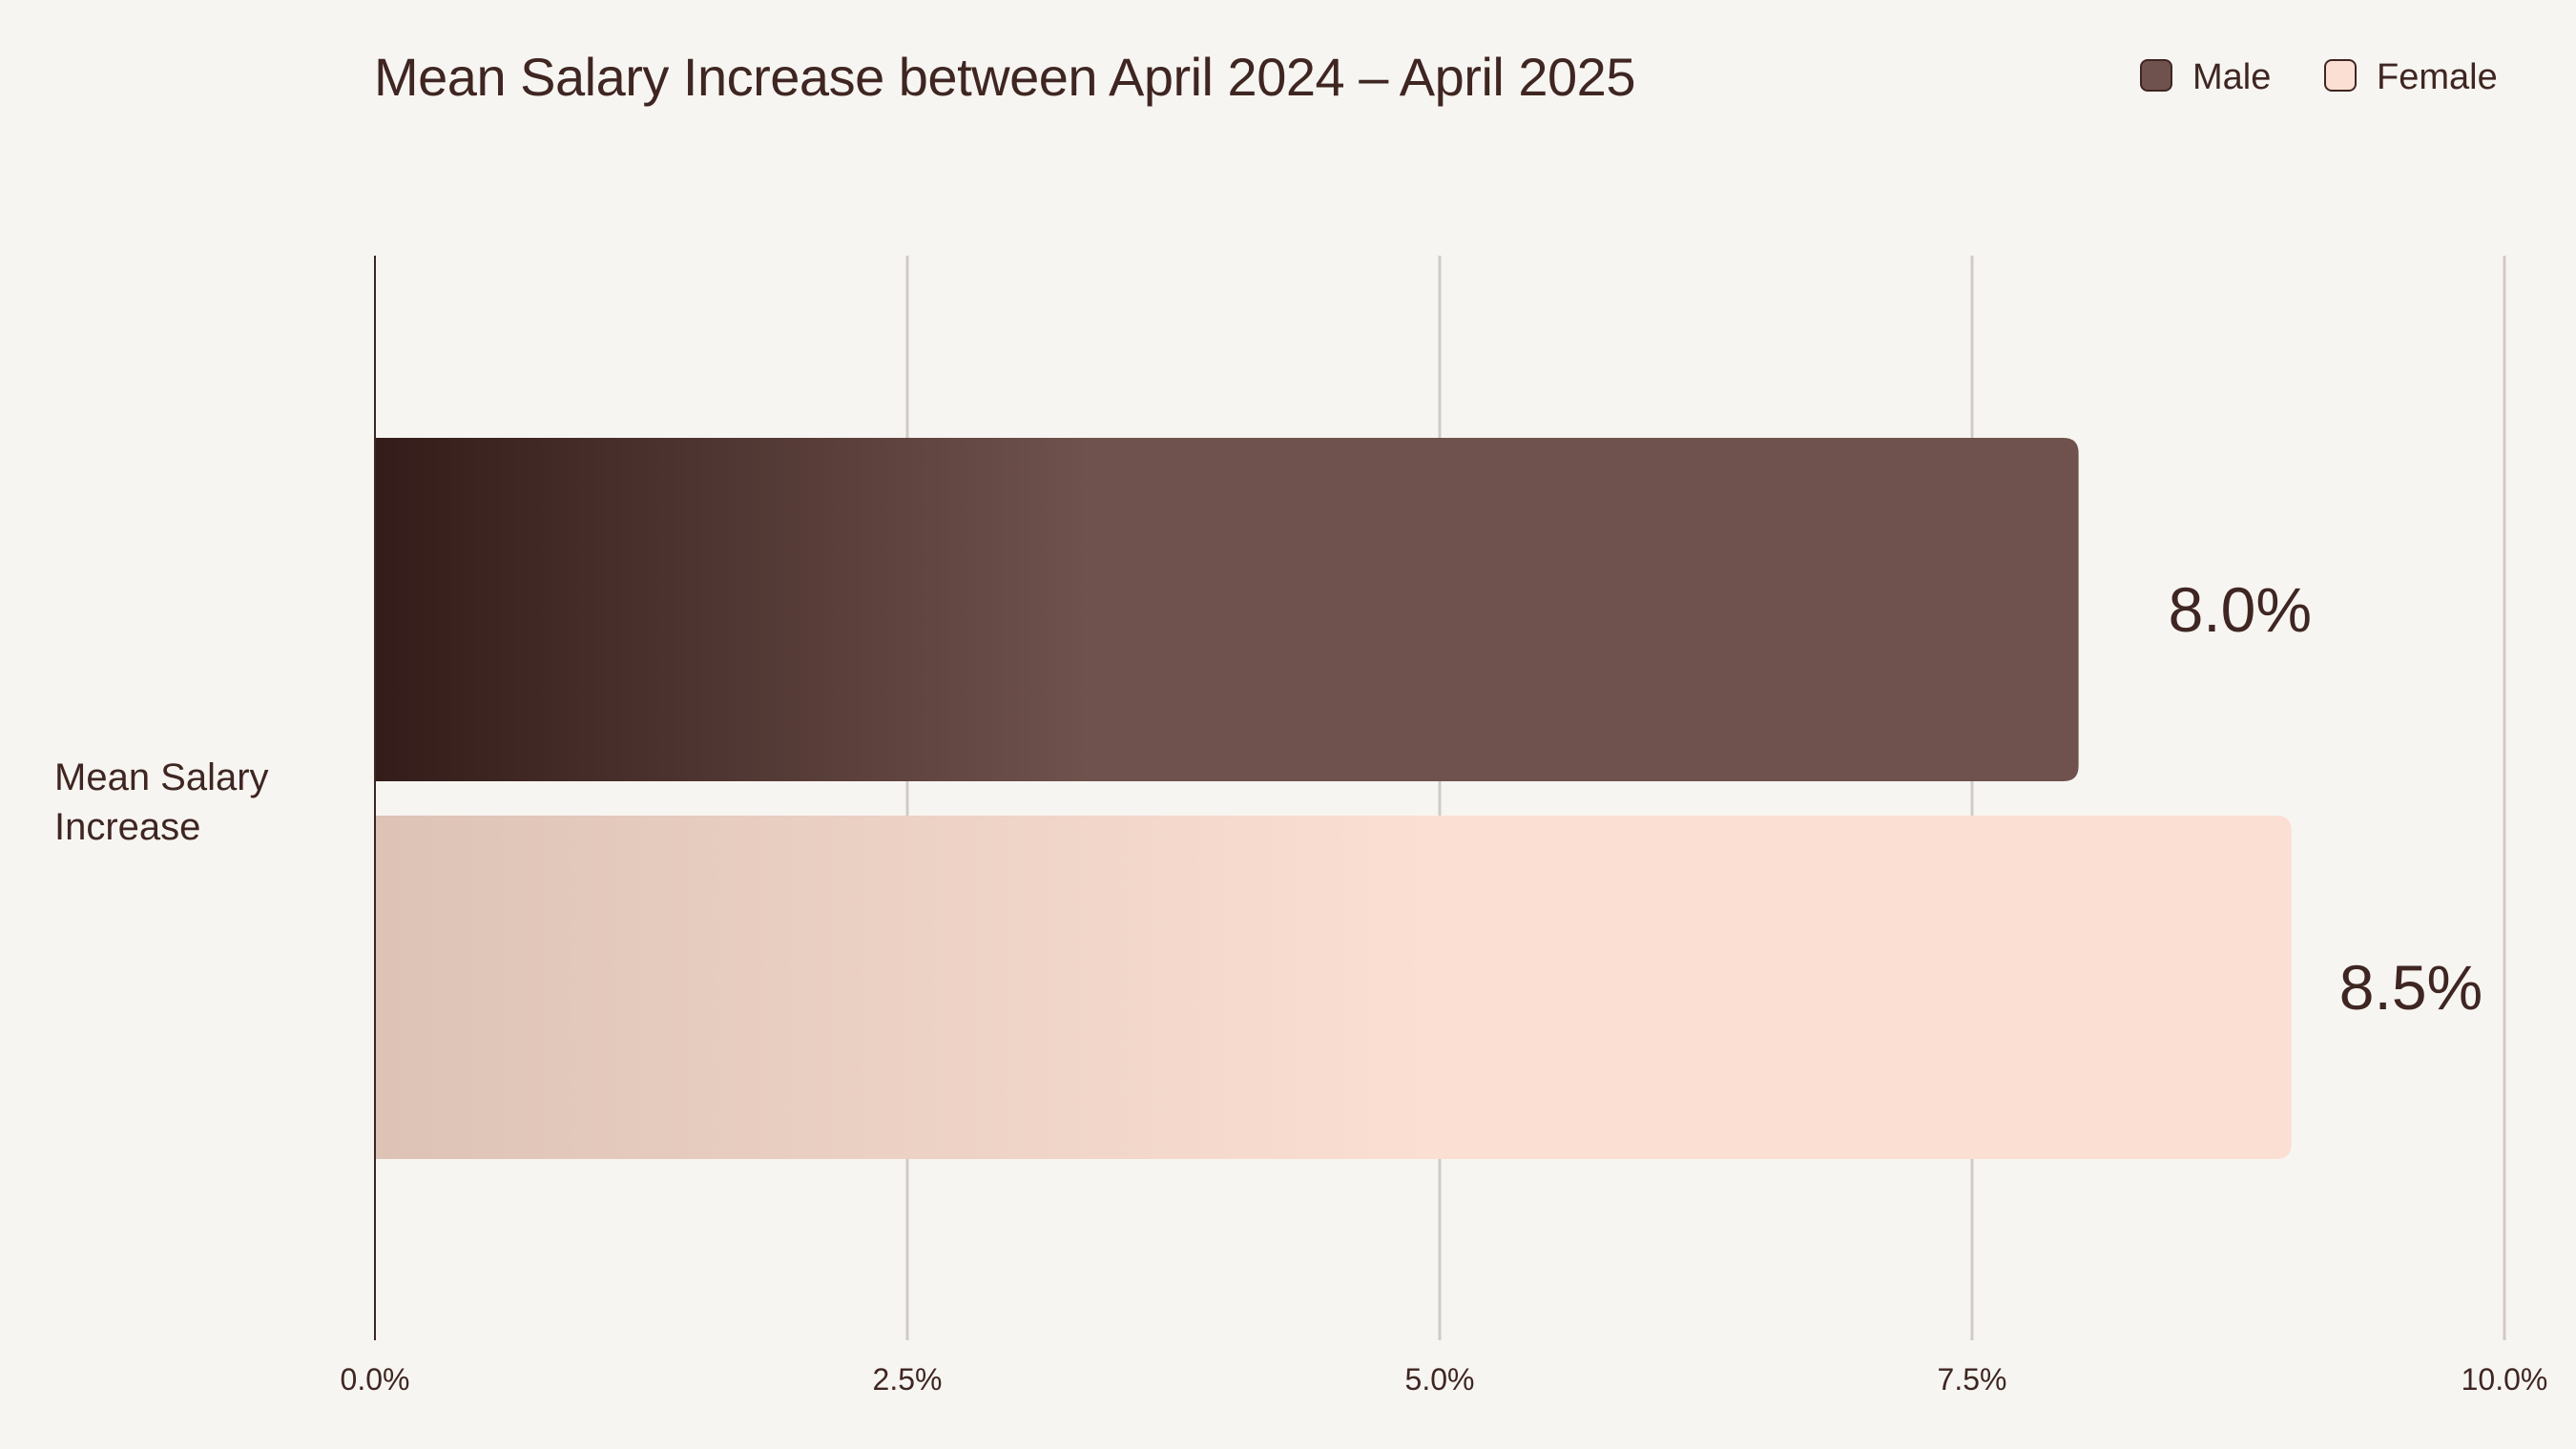  Describe the element at coordinates (161, 802) in the screenshot. I see `category-label: Mean Salary Increase` at that location.